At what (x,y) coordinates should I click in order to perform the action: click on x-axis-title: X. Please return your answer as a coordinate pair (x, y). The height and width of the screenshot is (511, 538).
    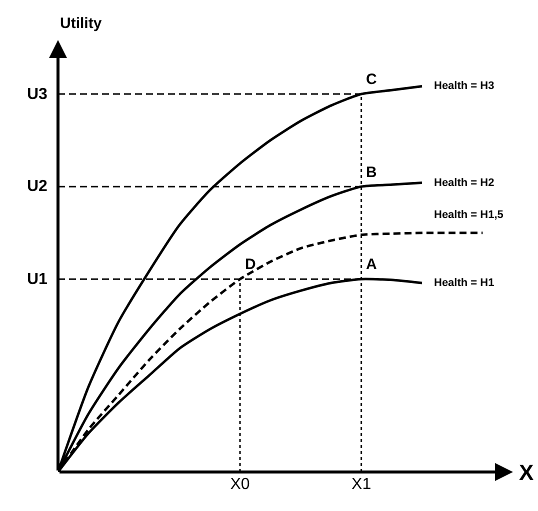
    Looking at the image, I should click on (526, 472).